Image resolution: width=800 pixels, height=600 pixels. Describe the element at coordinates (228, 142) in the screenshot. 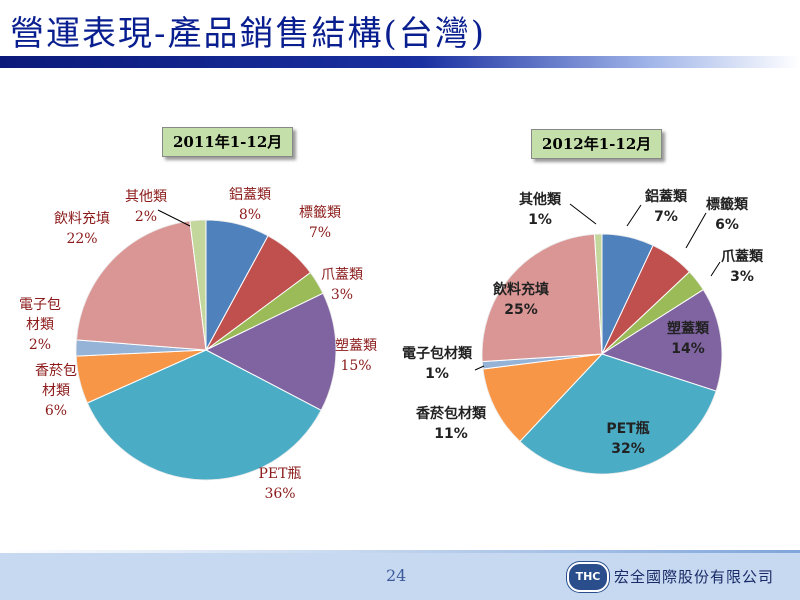

I see `chart-title-2011: 2011年1-12月` at that location.